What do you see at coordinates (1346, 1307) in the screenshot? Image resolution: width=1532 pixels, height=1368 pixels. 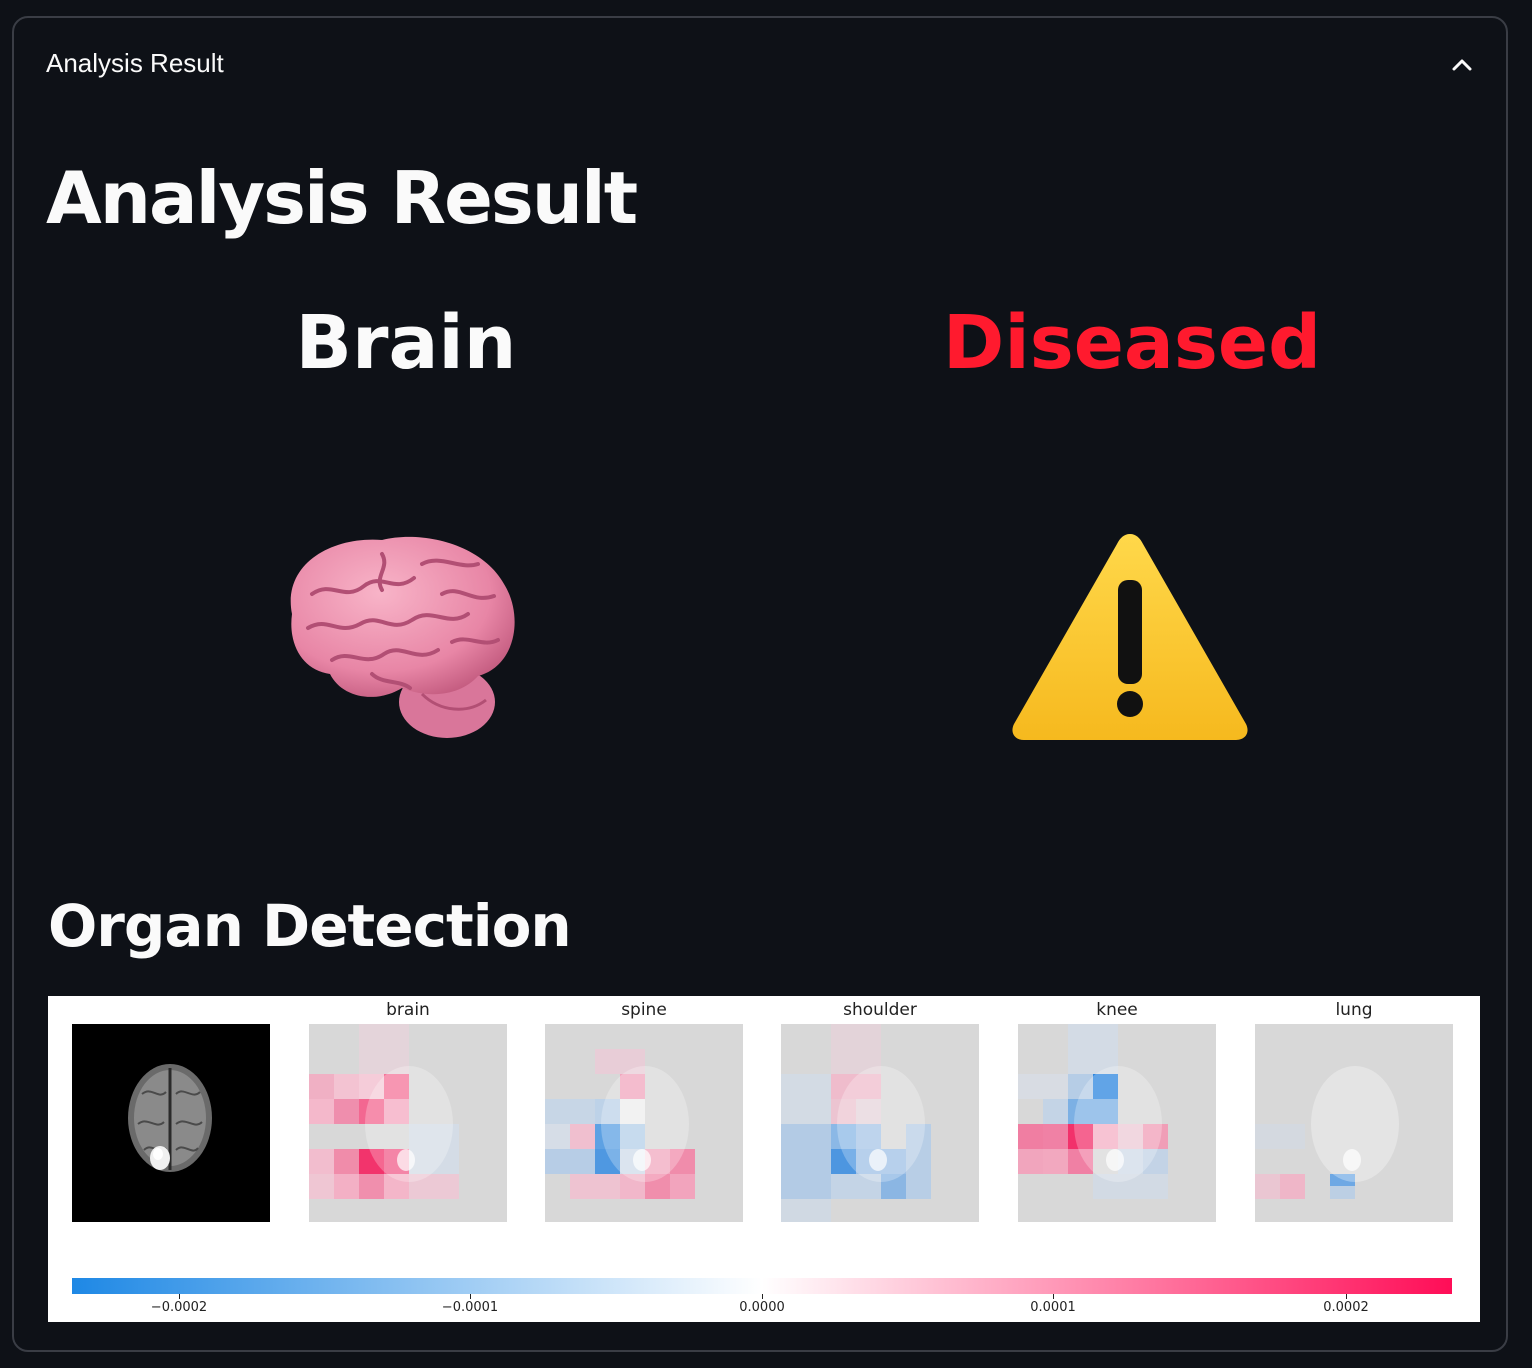 I see `colorbar-tick-label: 0.0002` at bounding box center [1346, 1307].